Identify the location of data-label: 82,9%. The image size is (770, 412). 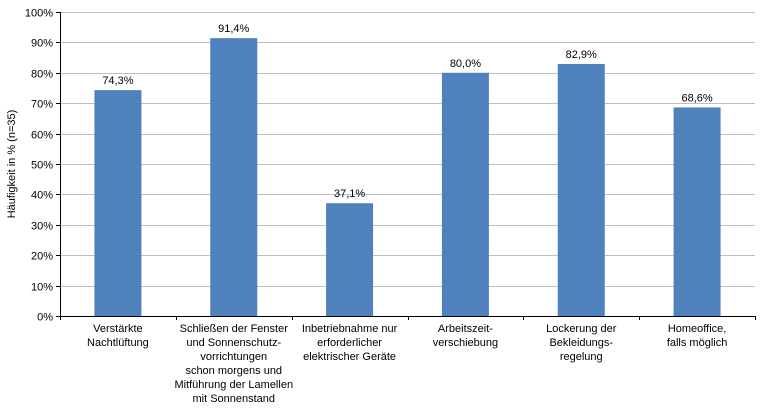
(581, 55).